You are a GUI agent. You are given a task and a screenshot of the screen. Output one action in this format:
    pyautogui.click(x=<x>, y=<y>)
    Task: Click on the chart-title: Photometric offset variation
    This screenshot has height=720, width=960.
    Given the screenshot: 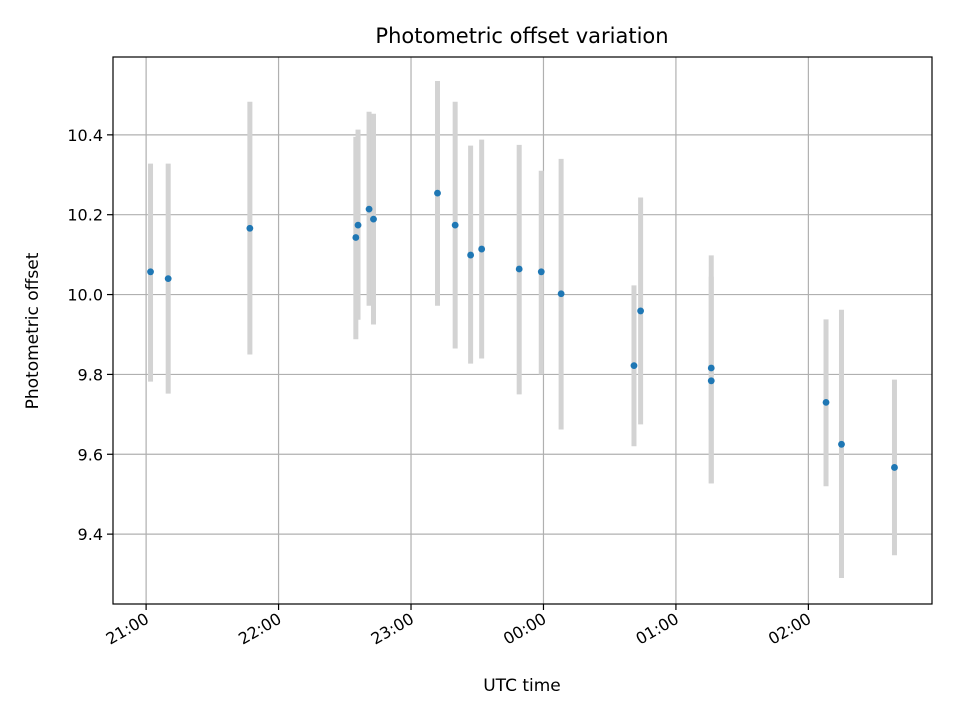 What is the action you would take?
    pyautogui.click(x=521, y=36)
    